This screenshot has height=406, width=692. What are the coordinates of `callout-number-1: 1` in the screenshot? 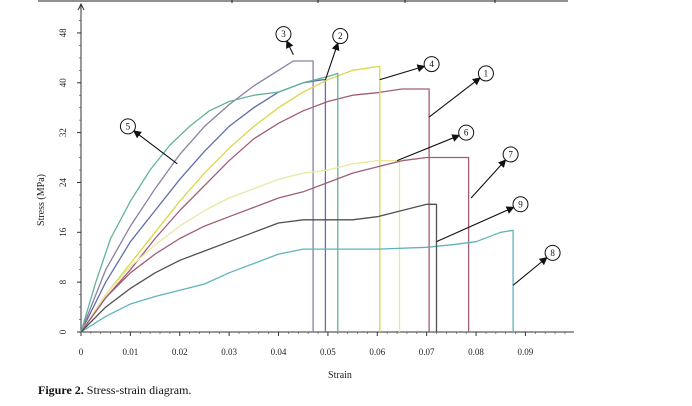 It's located at (486, 73).